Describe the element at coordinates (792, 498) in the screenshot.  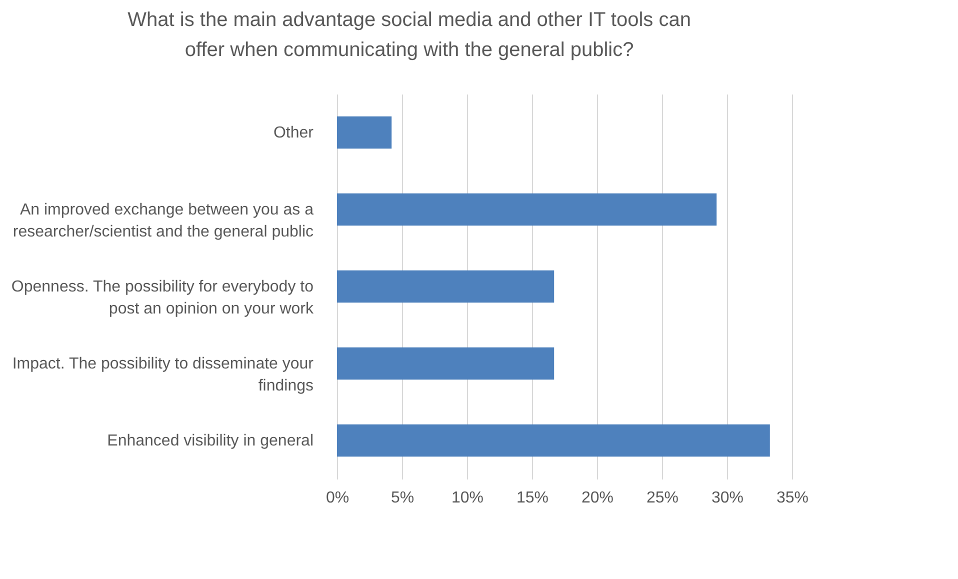
I see `x-tick-label: 35%` at that location.